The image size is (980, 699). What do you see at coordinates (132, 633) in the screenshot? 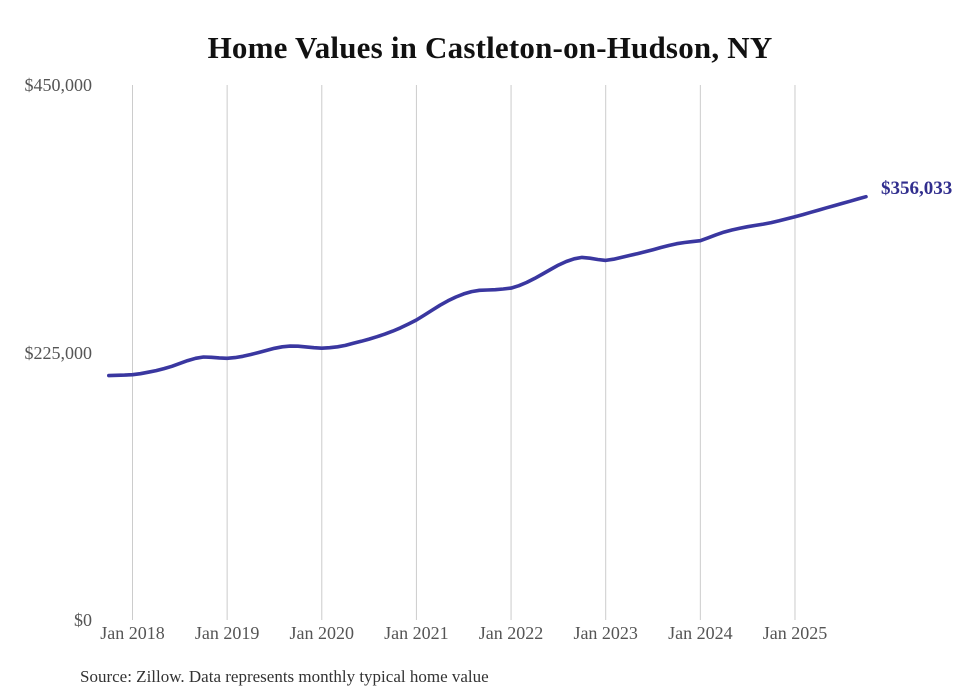
I see `x-tick-label: Jan 2018` at bounding box center [132, 633].